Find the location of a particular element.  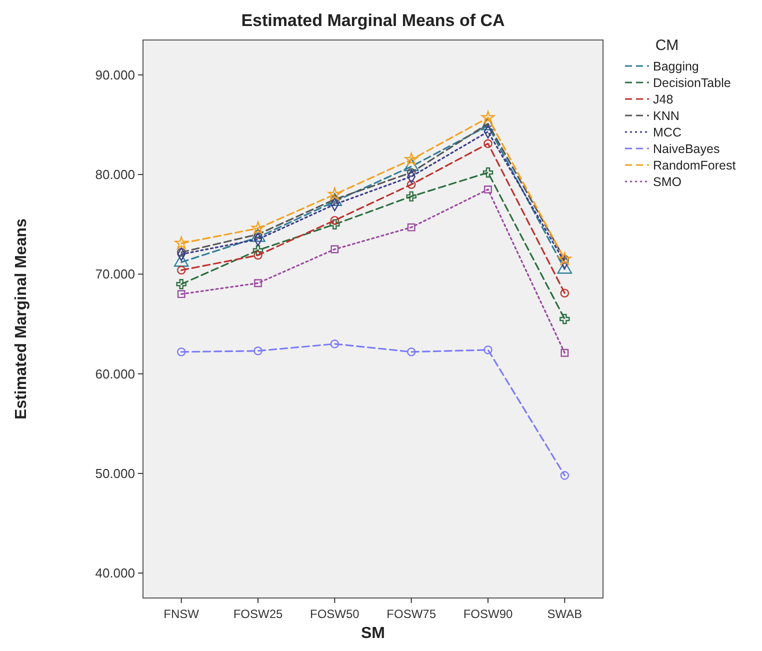

x-tick-label: SWAB is located at coordinates (564, 614).